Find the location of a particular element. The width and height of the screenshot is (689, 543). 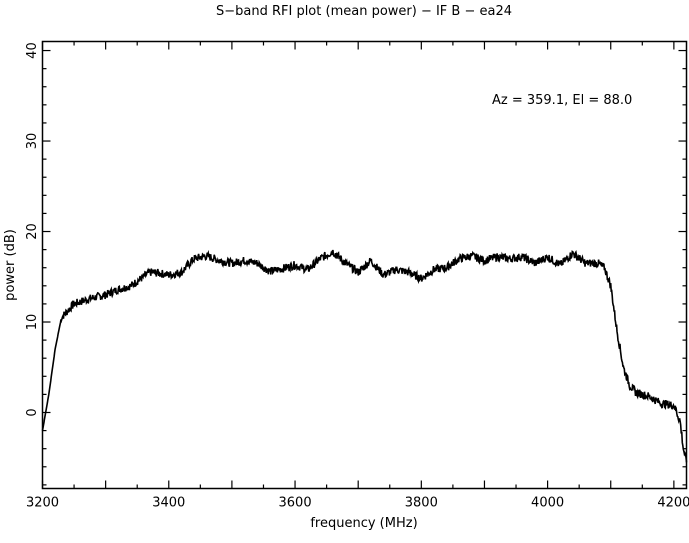

y-tick-label: 40 is located at coordinates (32, 50).